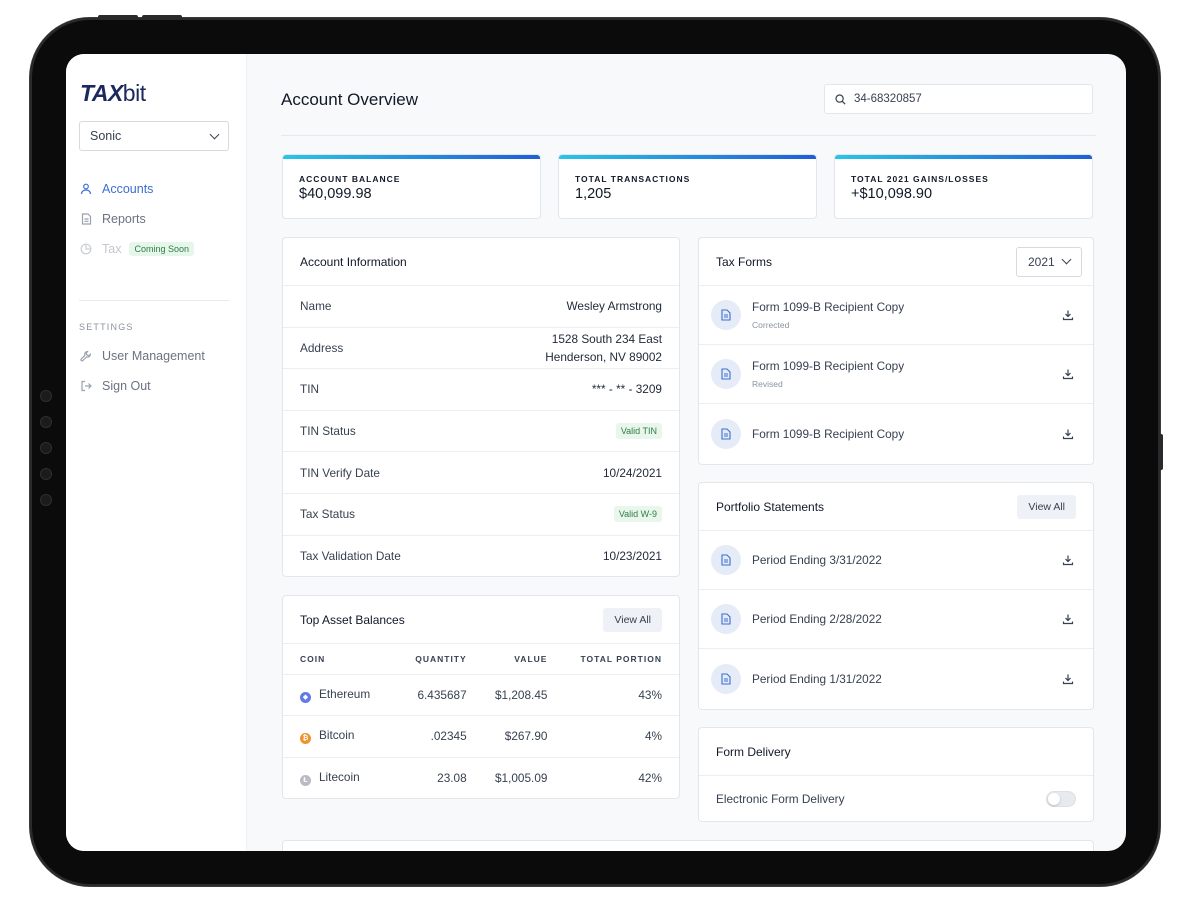  I want to click on portion-cell: 4%, so click(621, 736).